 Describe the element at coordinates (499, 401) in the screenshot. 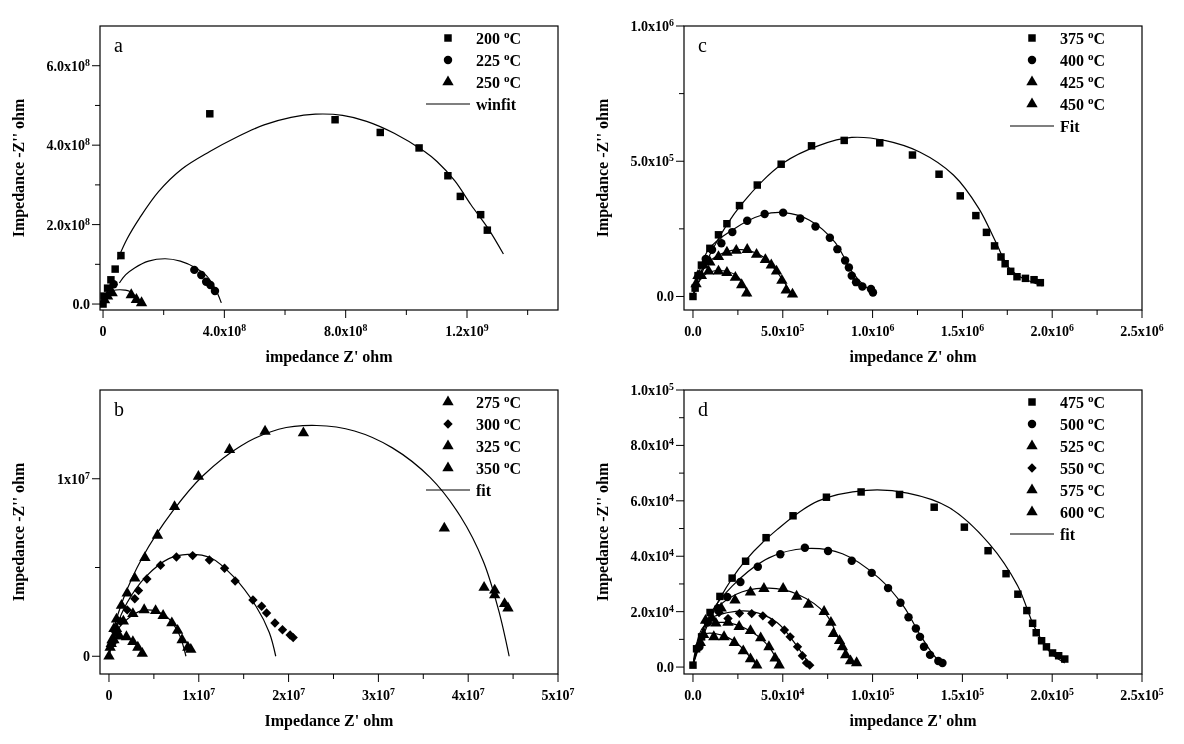

I see `legend-label: 275 $^{o}$C` at that location.